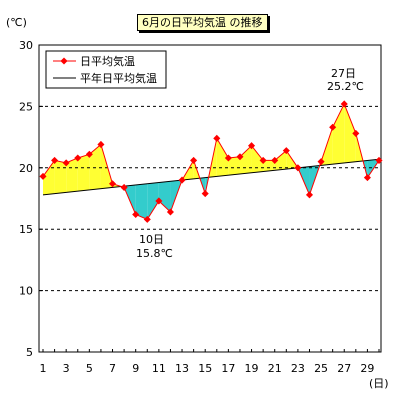 Image resolution: width=400 pixels, height=400 pixels. Describe the element at coordinates (228, 368) in the screenshot. I see `x-tick-label: 17` at that location.